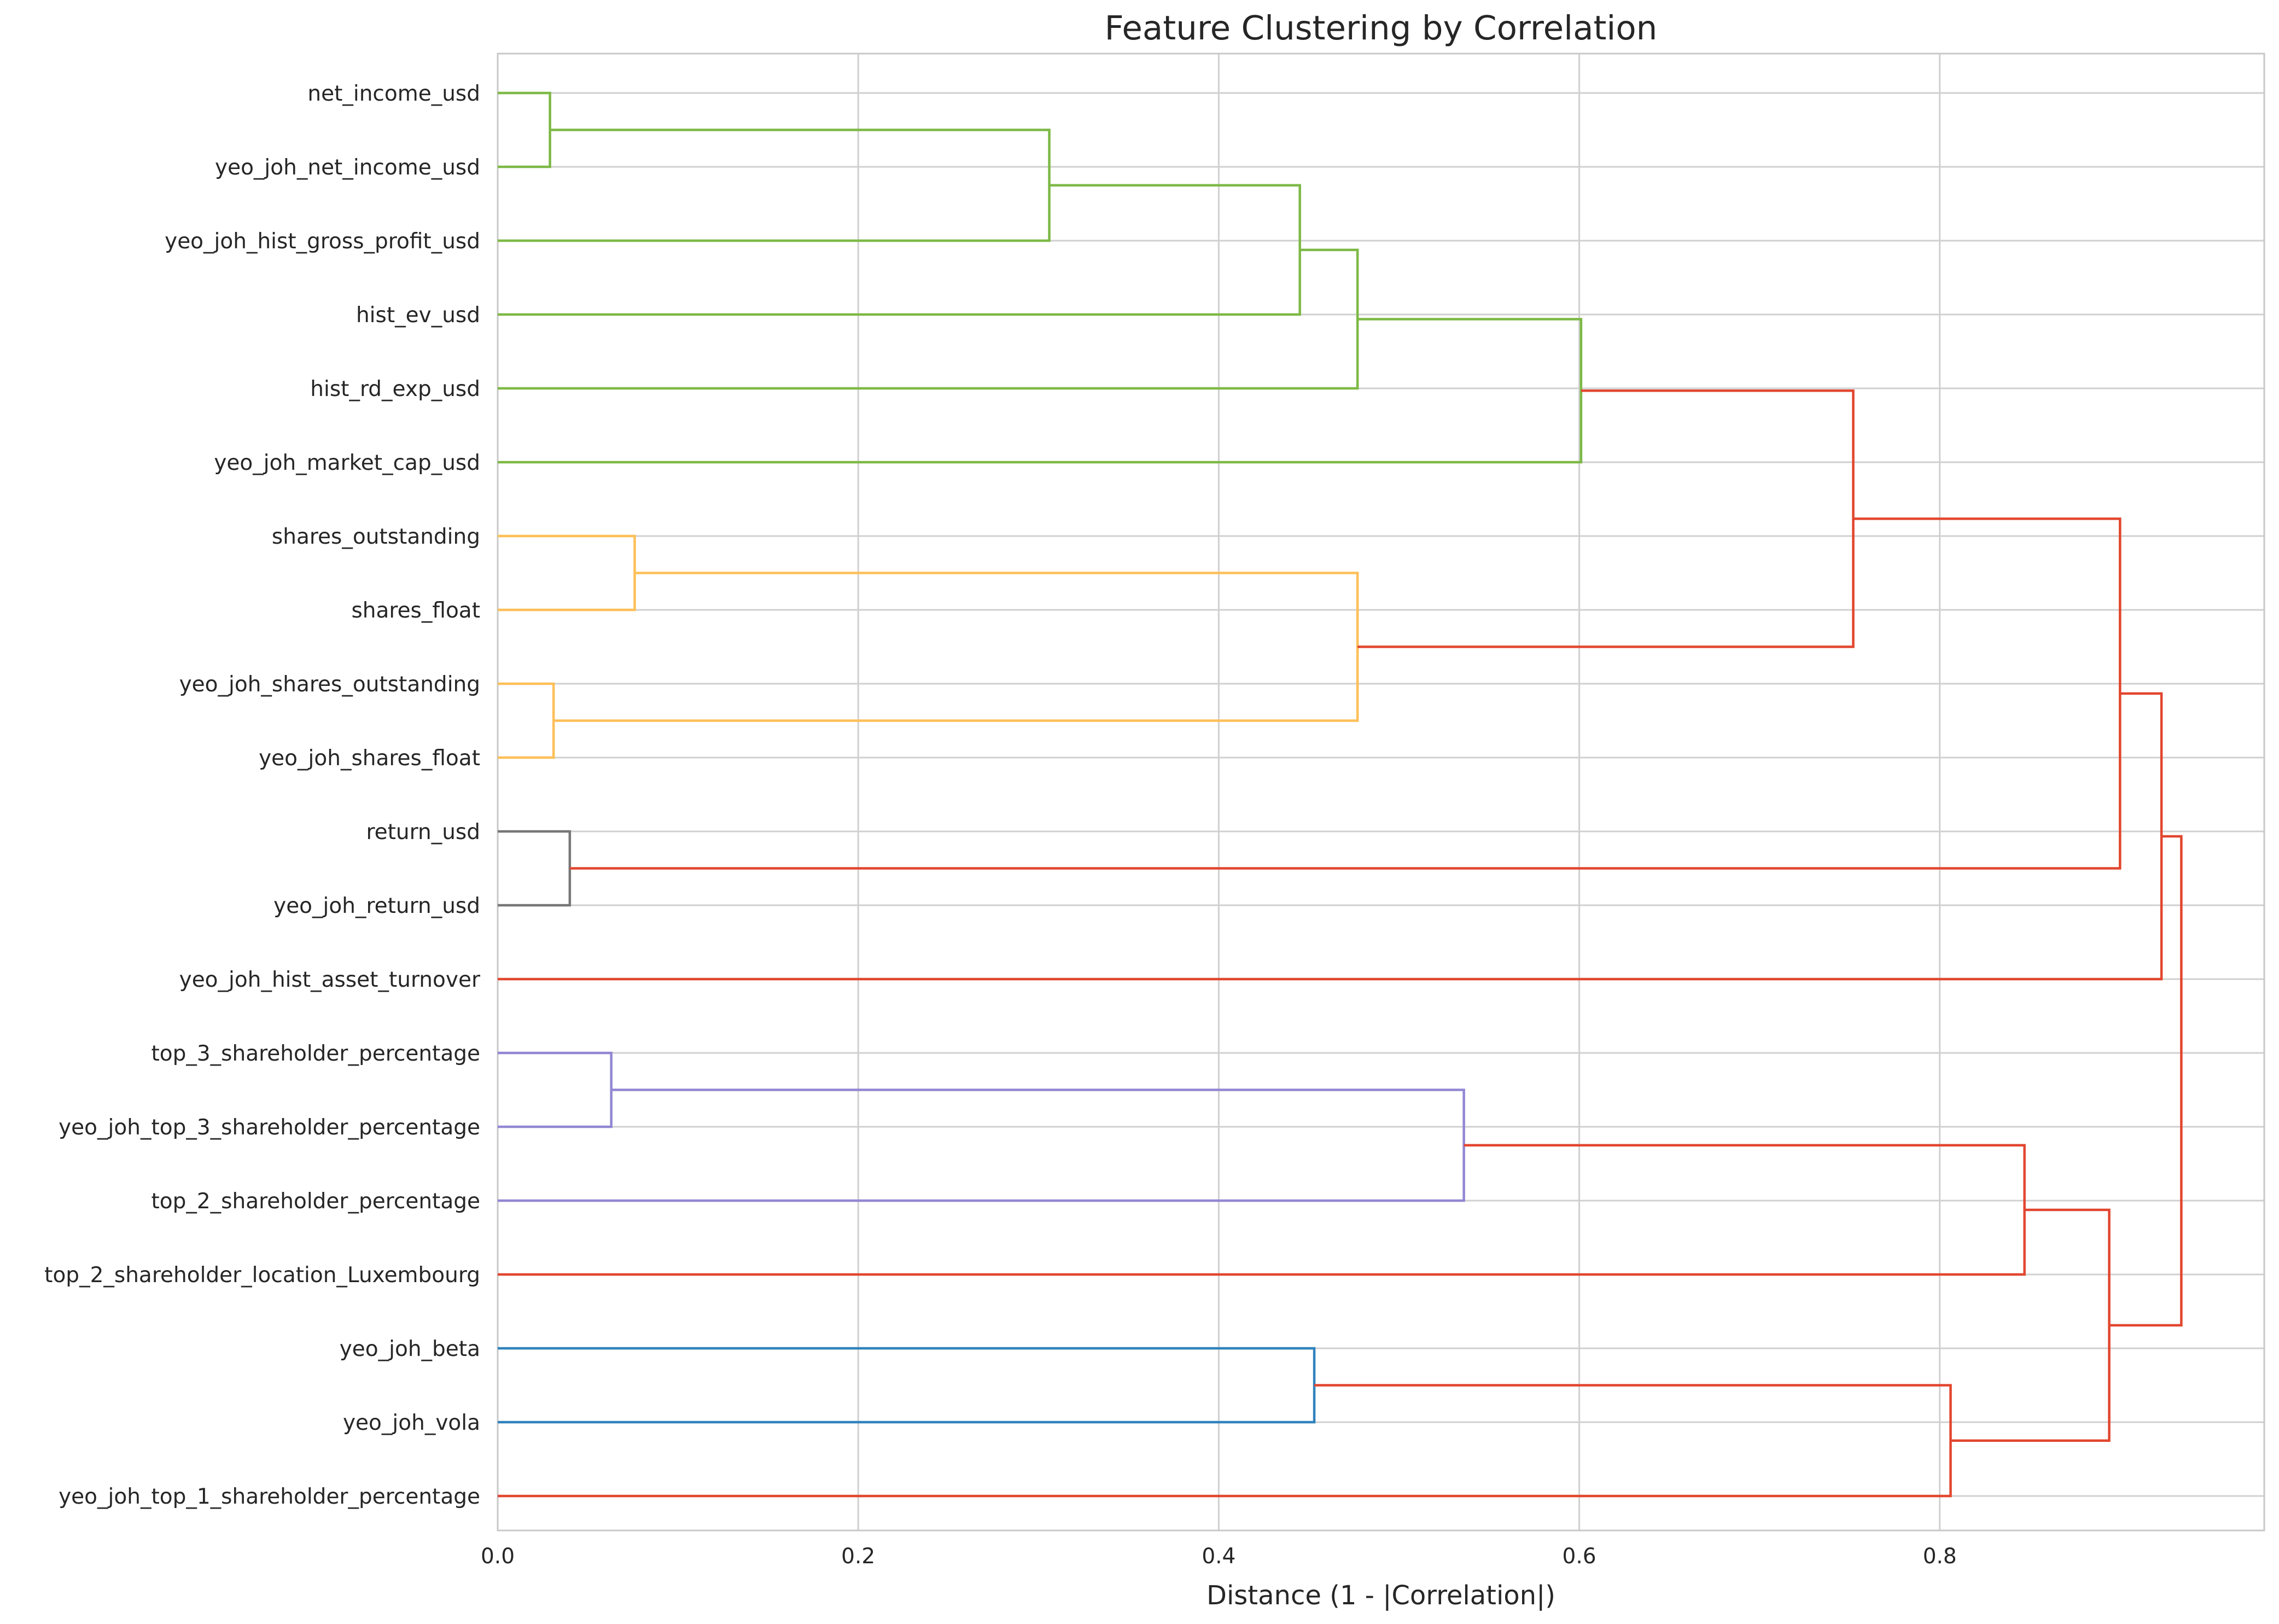  I want to click on dendrogram-link-s, so click(2146, 1081).